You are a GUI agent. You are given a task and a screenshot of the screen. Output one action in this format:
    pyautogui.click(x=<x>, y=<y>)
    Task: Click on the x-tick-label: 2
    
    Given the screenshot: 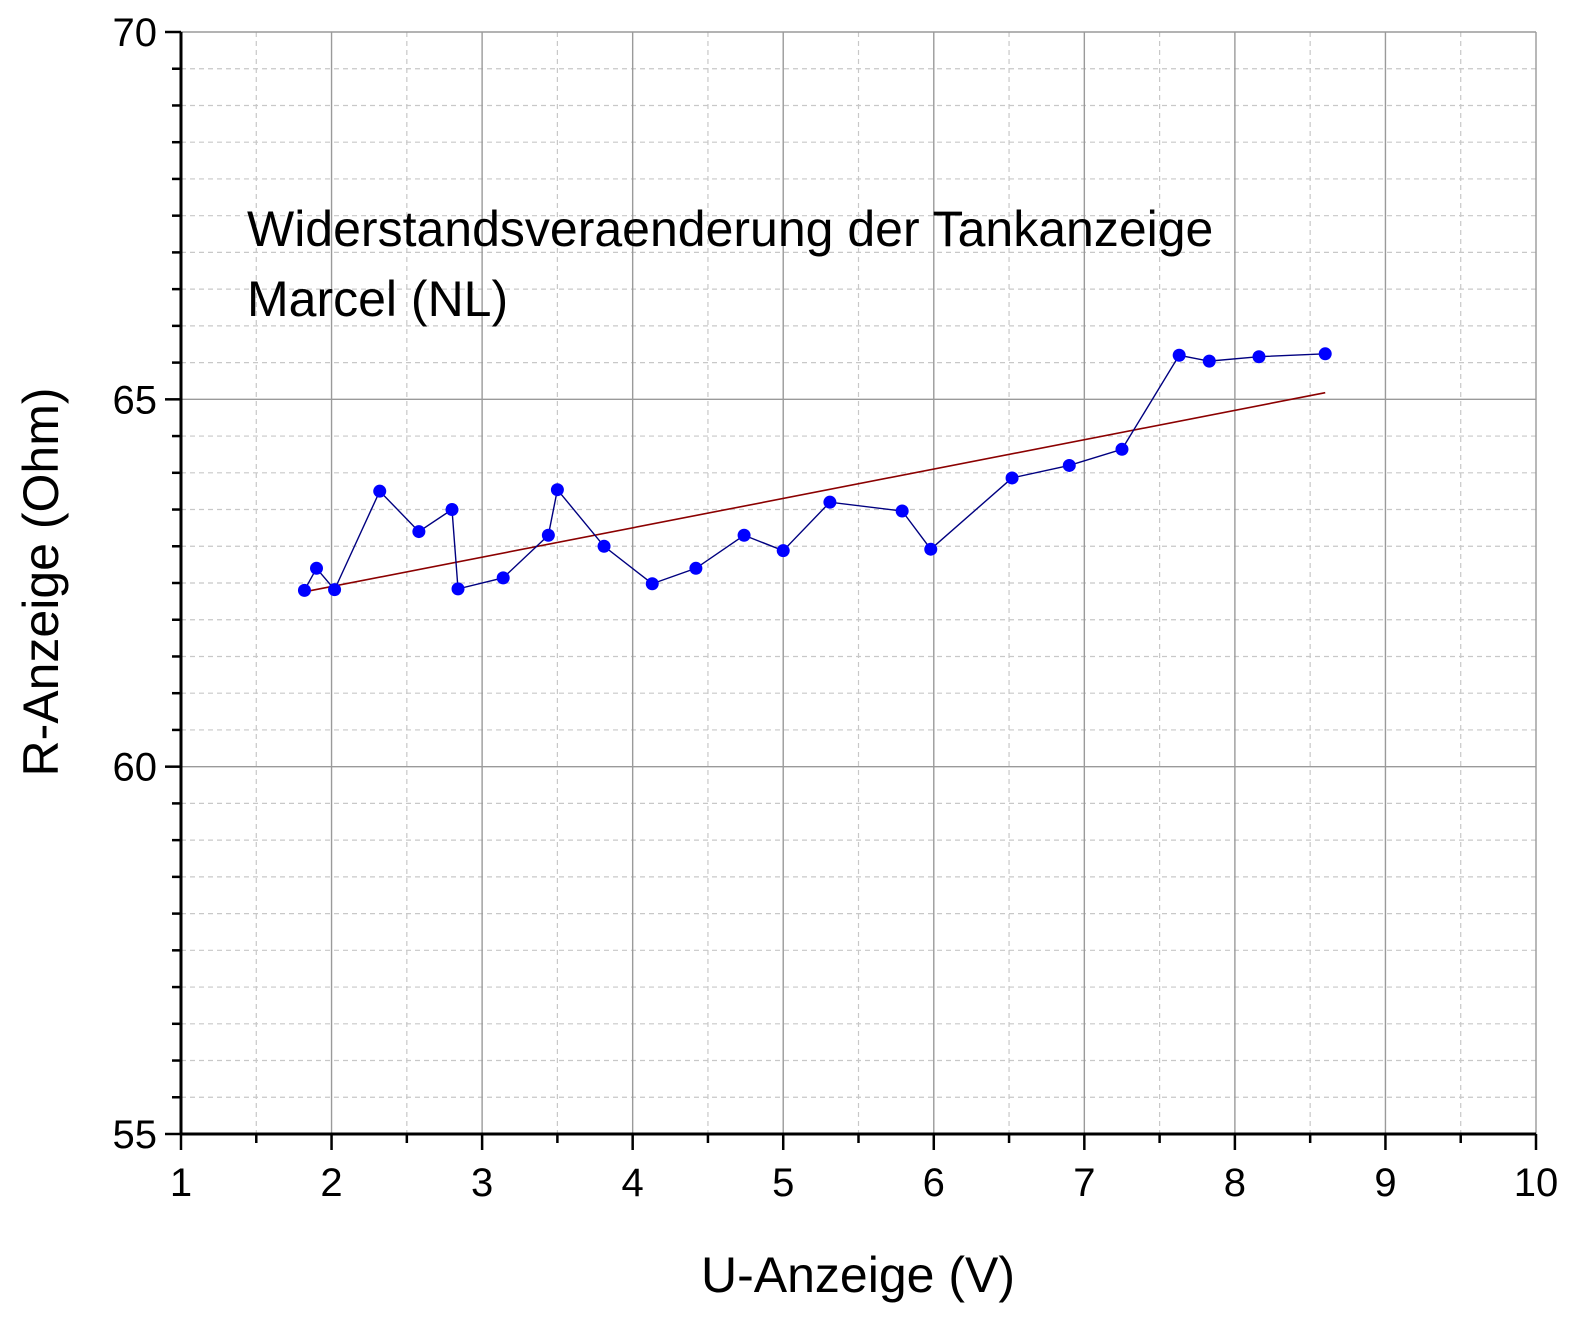 What is the action you would take?
    pyautogui.click(x=331, y=1183)
    